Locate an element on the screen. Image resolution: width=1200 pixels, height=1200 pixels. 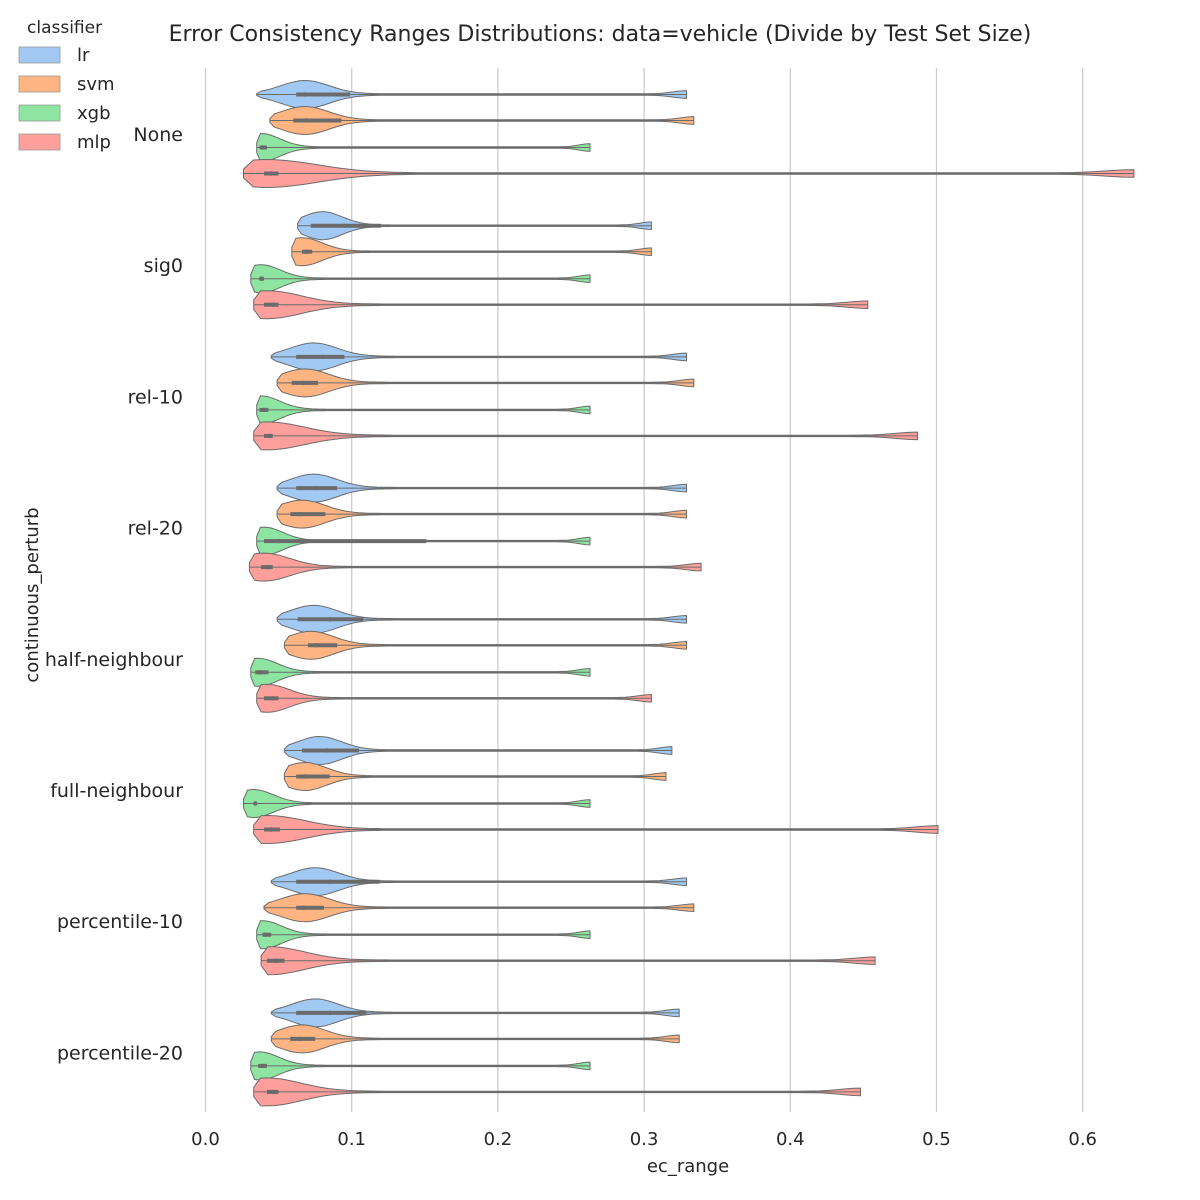
y-tick-label: percentile-20 is located at coordinates (120, 1053).